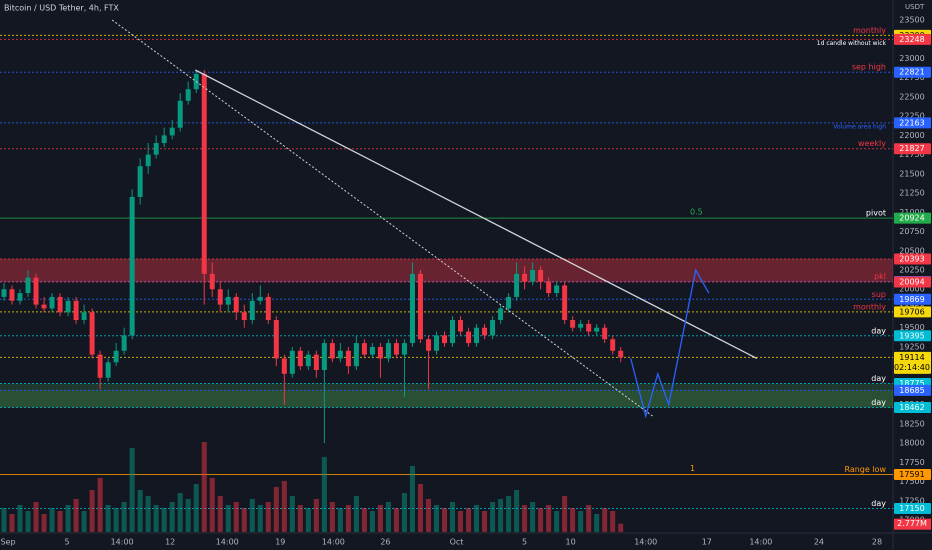 The width and height of the screenshot is (932, 550). What do you see at coordinates (876, 213) in the screenshot?
I see `level-note: pivot` at bounding box center [876, 213].